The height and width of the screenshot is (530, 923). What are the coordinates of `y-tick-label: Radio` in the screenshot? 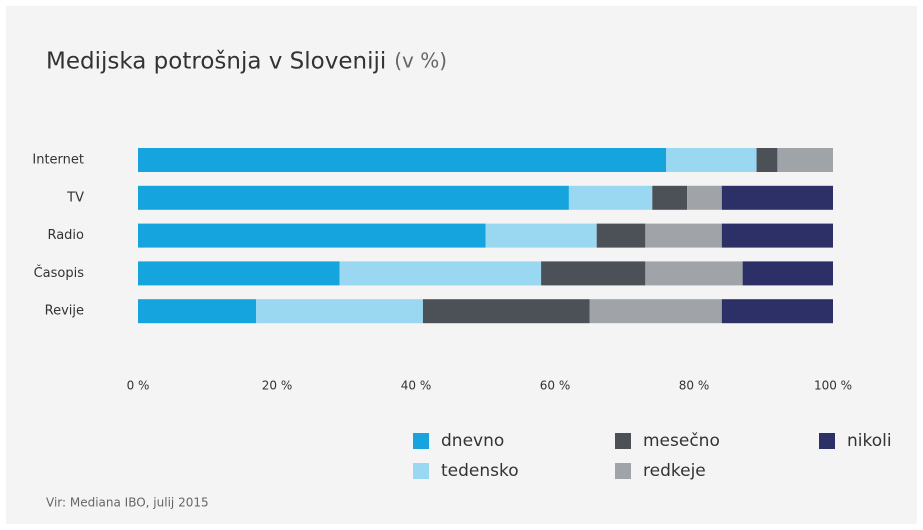 It's located at (65, 235).